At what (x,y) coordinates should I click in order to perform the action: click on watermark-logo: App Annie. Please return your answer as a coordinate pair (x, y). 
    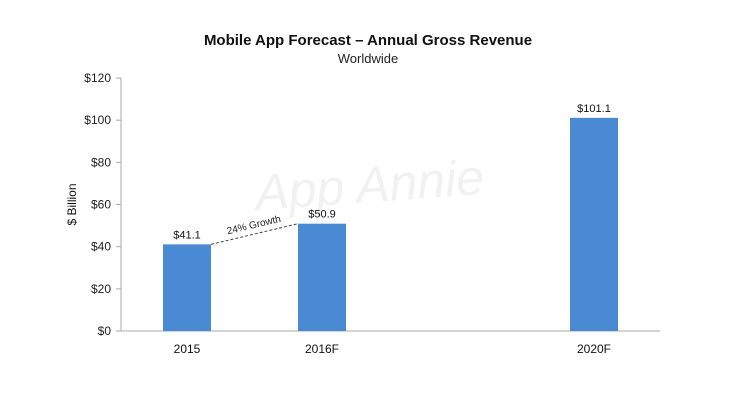
    Looking at the image, I should click on (368, 185).